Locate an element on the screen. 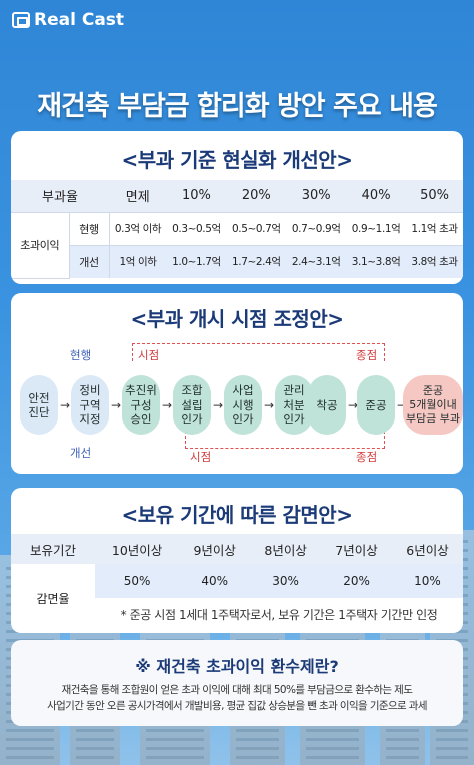 This screenshot has height=765, width=474. row-label: 개선 is located at coordinates (89, 261).